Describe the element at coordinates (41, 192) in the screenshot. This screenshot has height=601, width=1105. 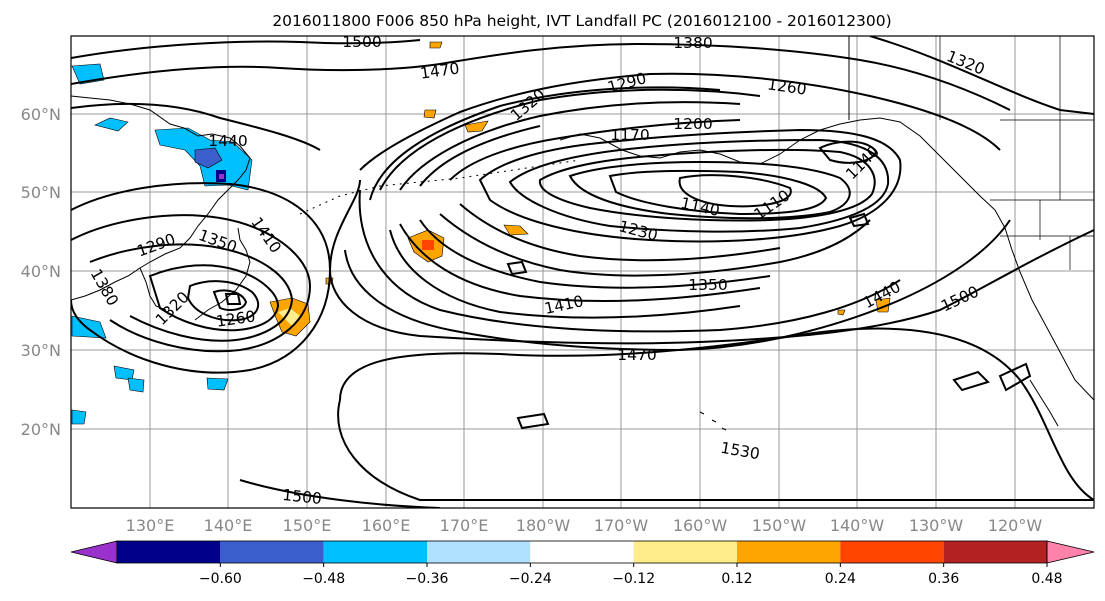
I see `latitude-label: 50°N` at that location.